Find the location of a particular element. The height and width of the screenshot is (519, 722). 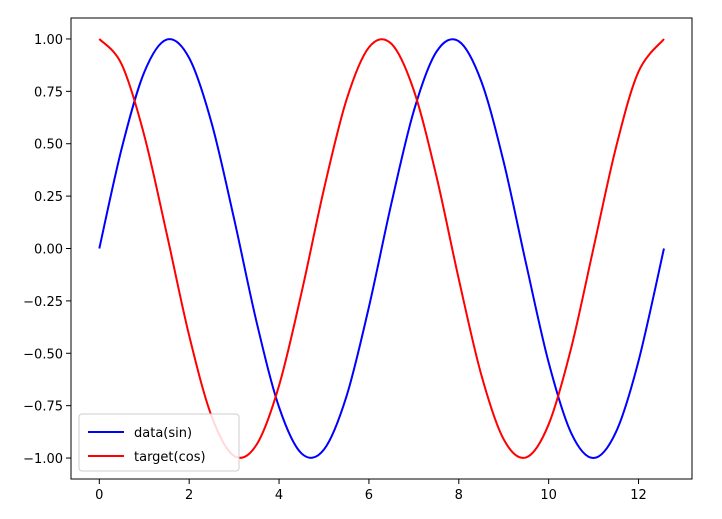

legend: data(sin) target(cos) is located at coordinates (159, 442).